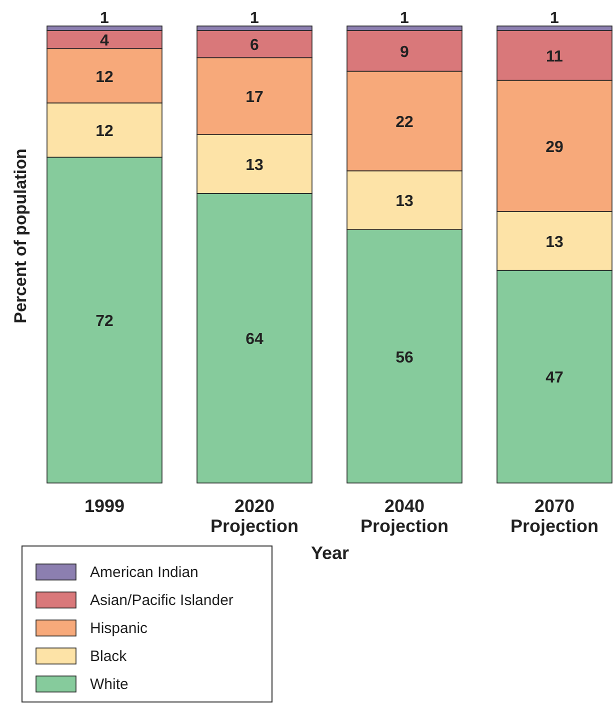 This screenshot has height=703, width=614. Describe the element at coordinates (104, 506) in the screenshot. I see `x-tick-label: 1999` at that location.